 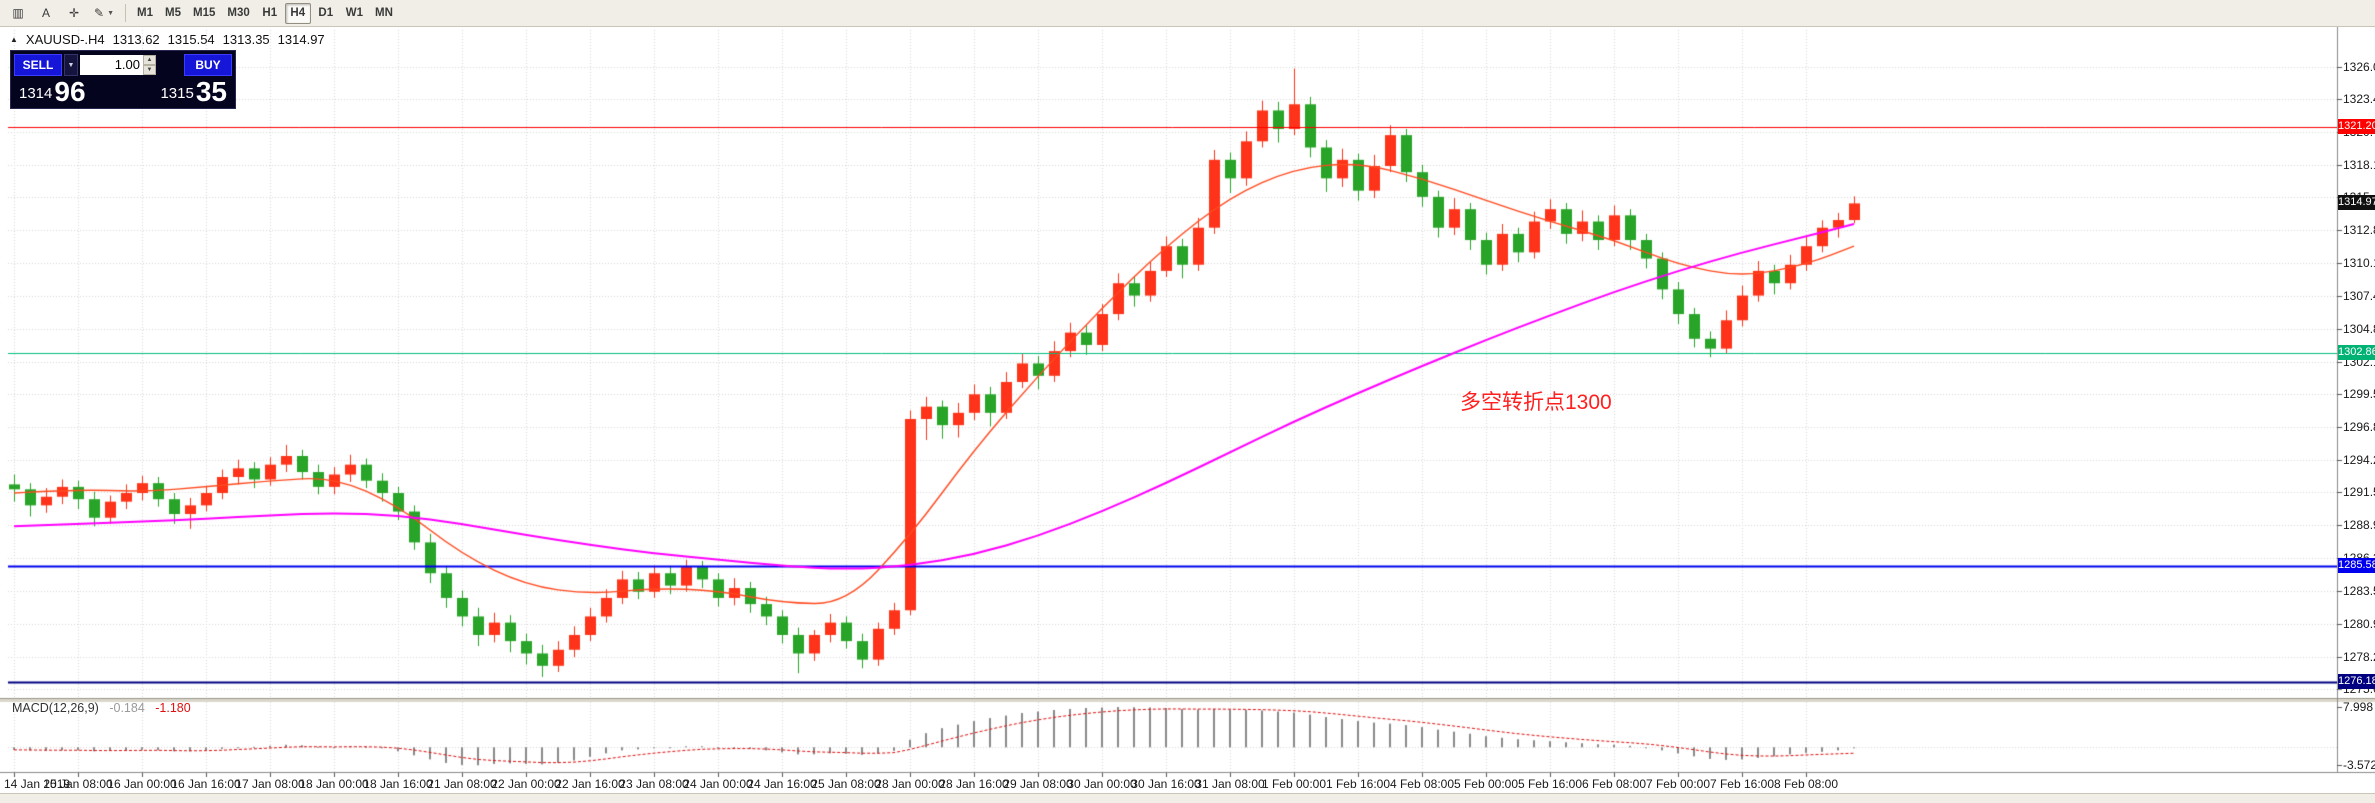 What do you see at coordinates (2359, 591) in the screenshot?
I see `price-axis-label: 1283.55` at bounding box center [2359, 591].